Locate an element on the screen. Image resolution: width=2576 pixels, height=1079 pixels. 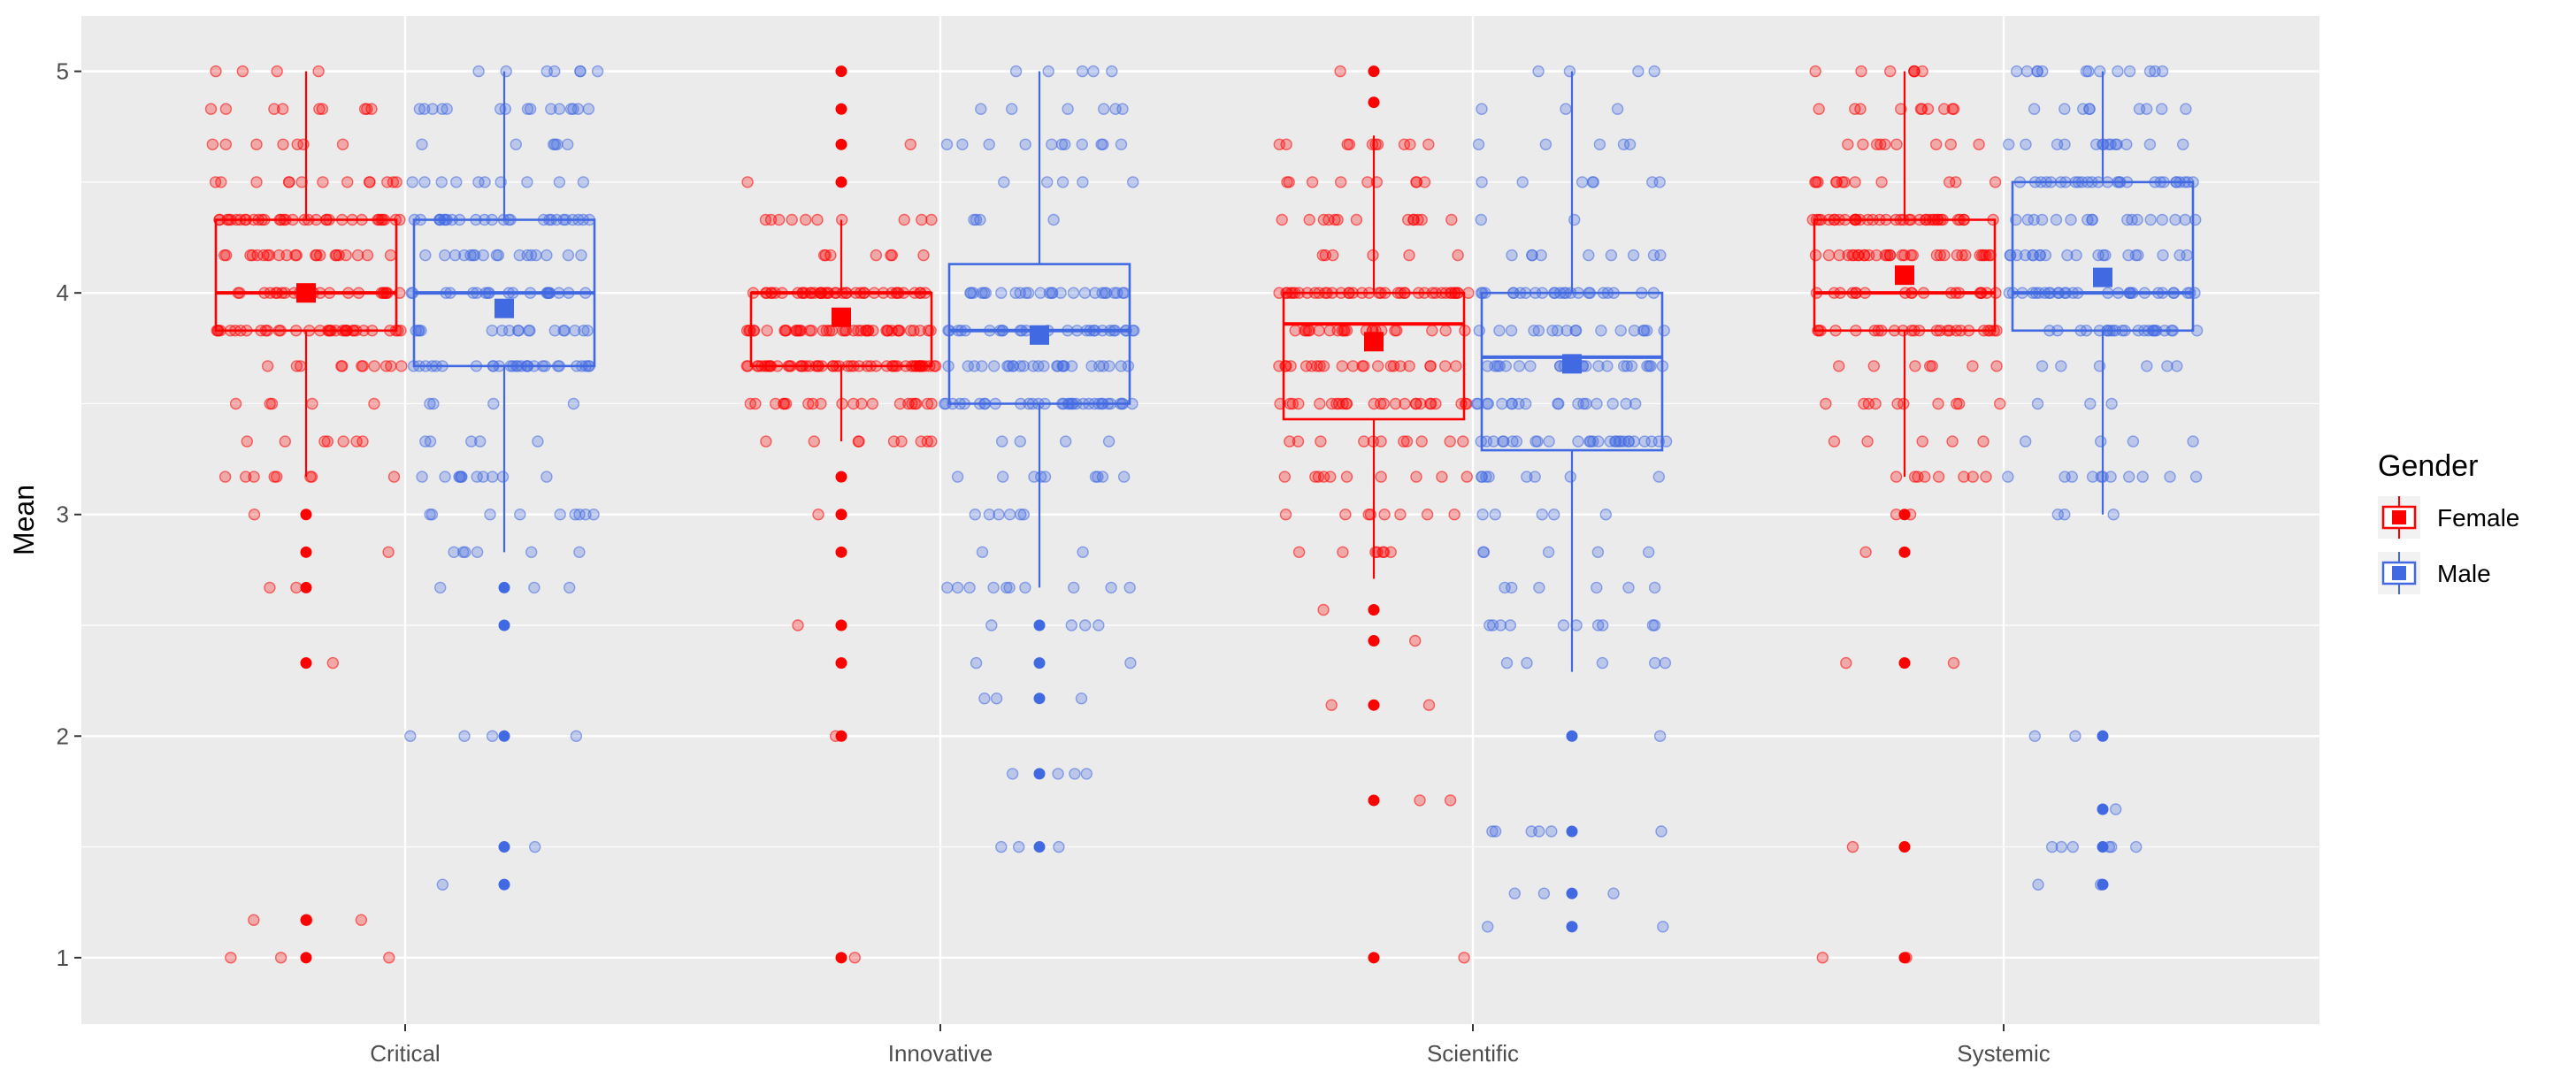
outlier-male-systemic is located at coordinates (2103, 809).